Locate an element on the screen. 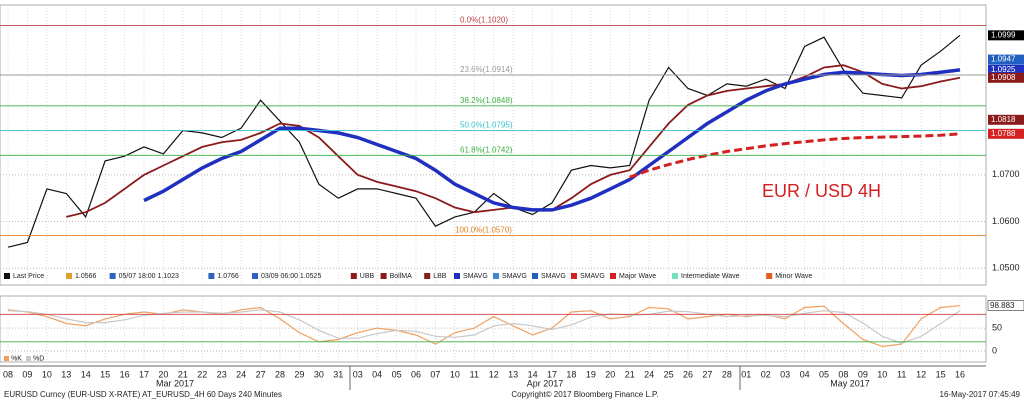  value-tag-label: 98.883 is located at coordinates (1002, 305).